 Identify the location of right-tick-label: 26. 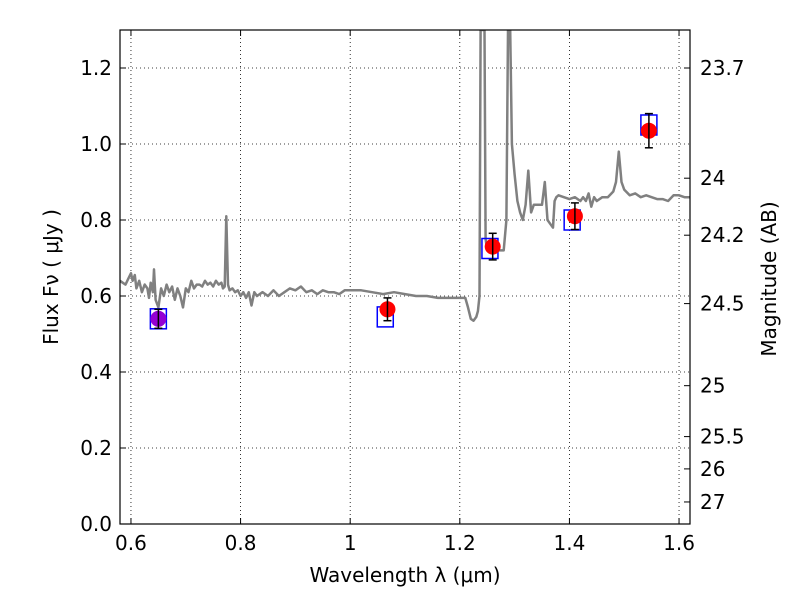
(712, 469).